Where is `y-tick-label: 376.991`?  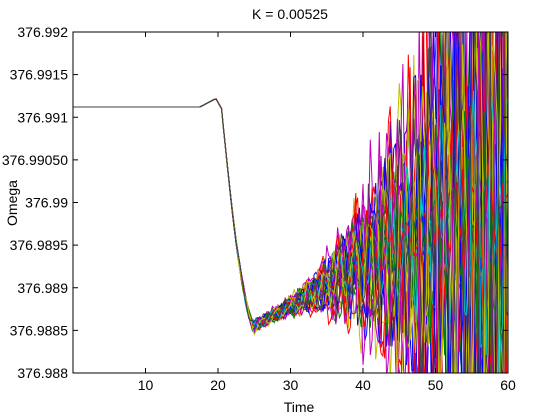 y-tick-label: 376.991 is located at coordinates (42, 117).